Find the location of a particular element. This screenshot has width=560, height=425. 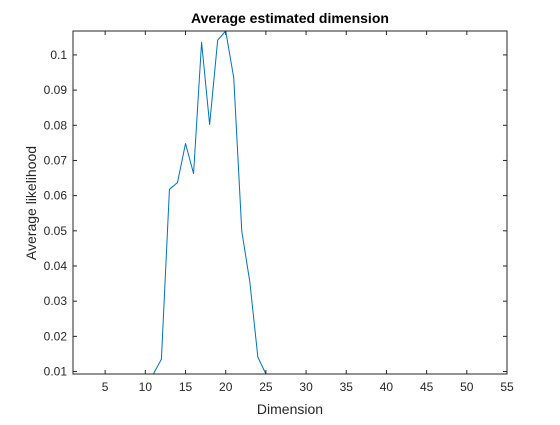

y-tick-label: 0.04 is located at coordinates (56, 266).